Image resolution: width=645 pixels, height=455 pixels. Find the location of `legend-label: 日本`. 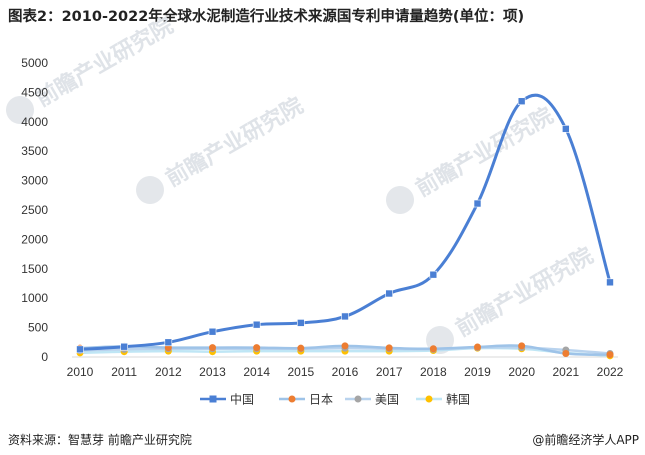

legend-label: 日本 is located at coordinates (321, 400).